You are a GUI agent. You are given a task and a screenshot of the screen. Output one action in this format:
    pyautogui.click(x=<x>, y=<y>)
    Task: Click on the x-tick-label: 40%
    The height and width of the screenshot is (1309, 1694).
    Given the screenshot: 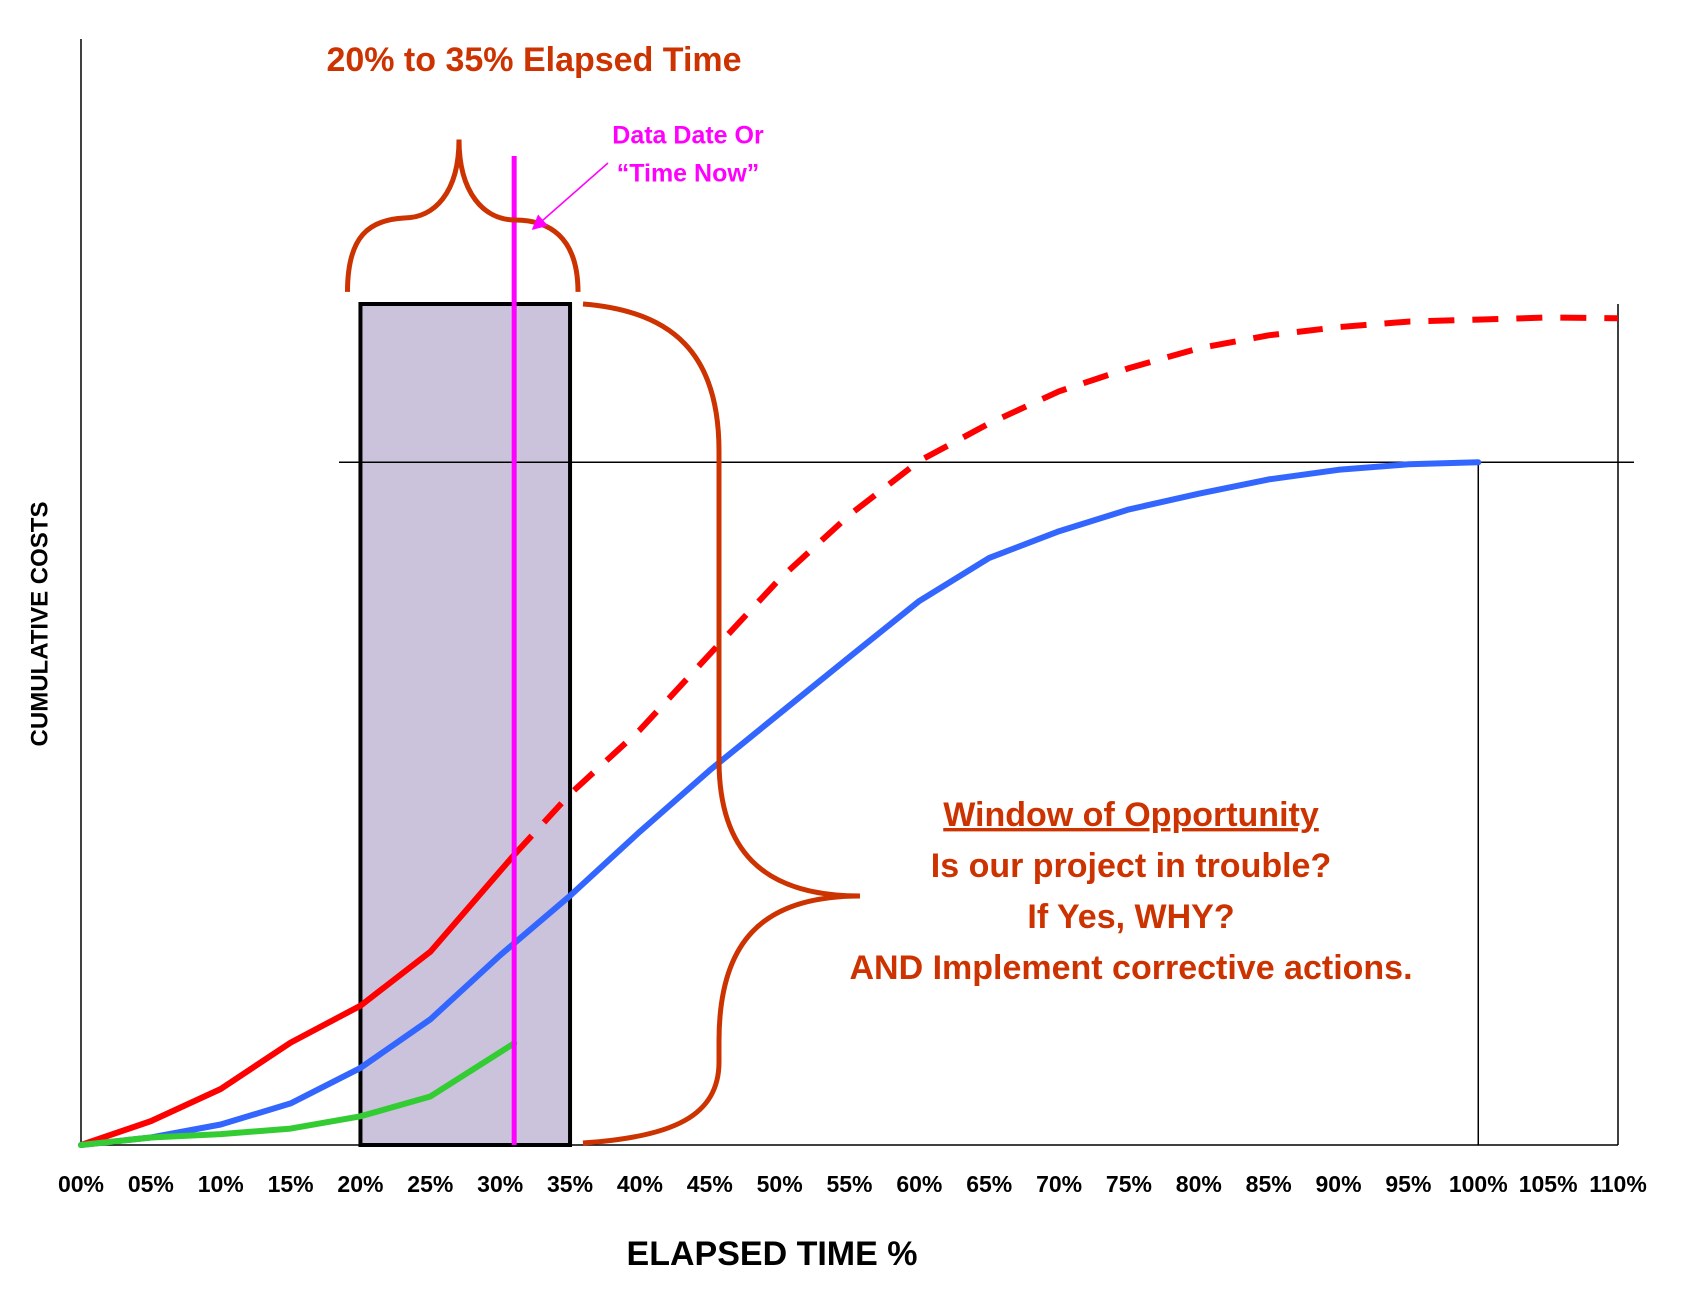 What is the action you would take?
    pyautogui.click(x=640, y=1184)
    